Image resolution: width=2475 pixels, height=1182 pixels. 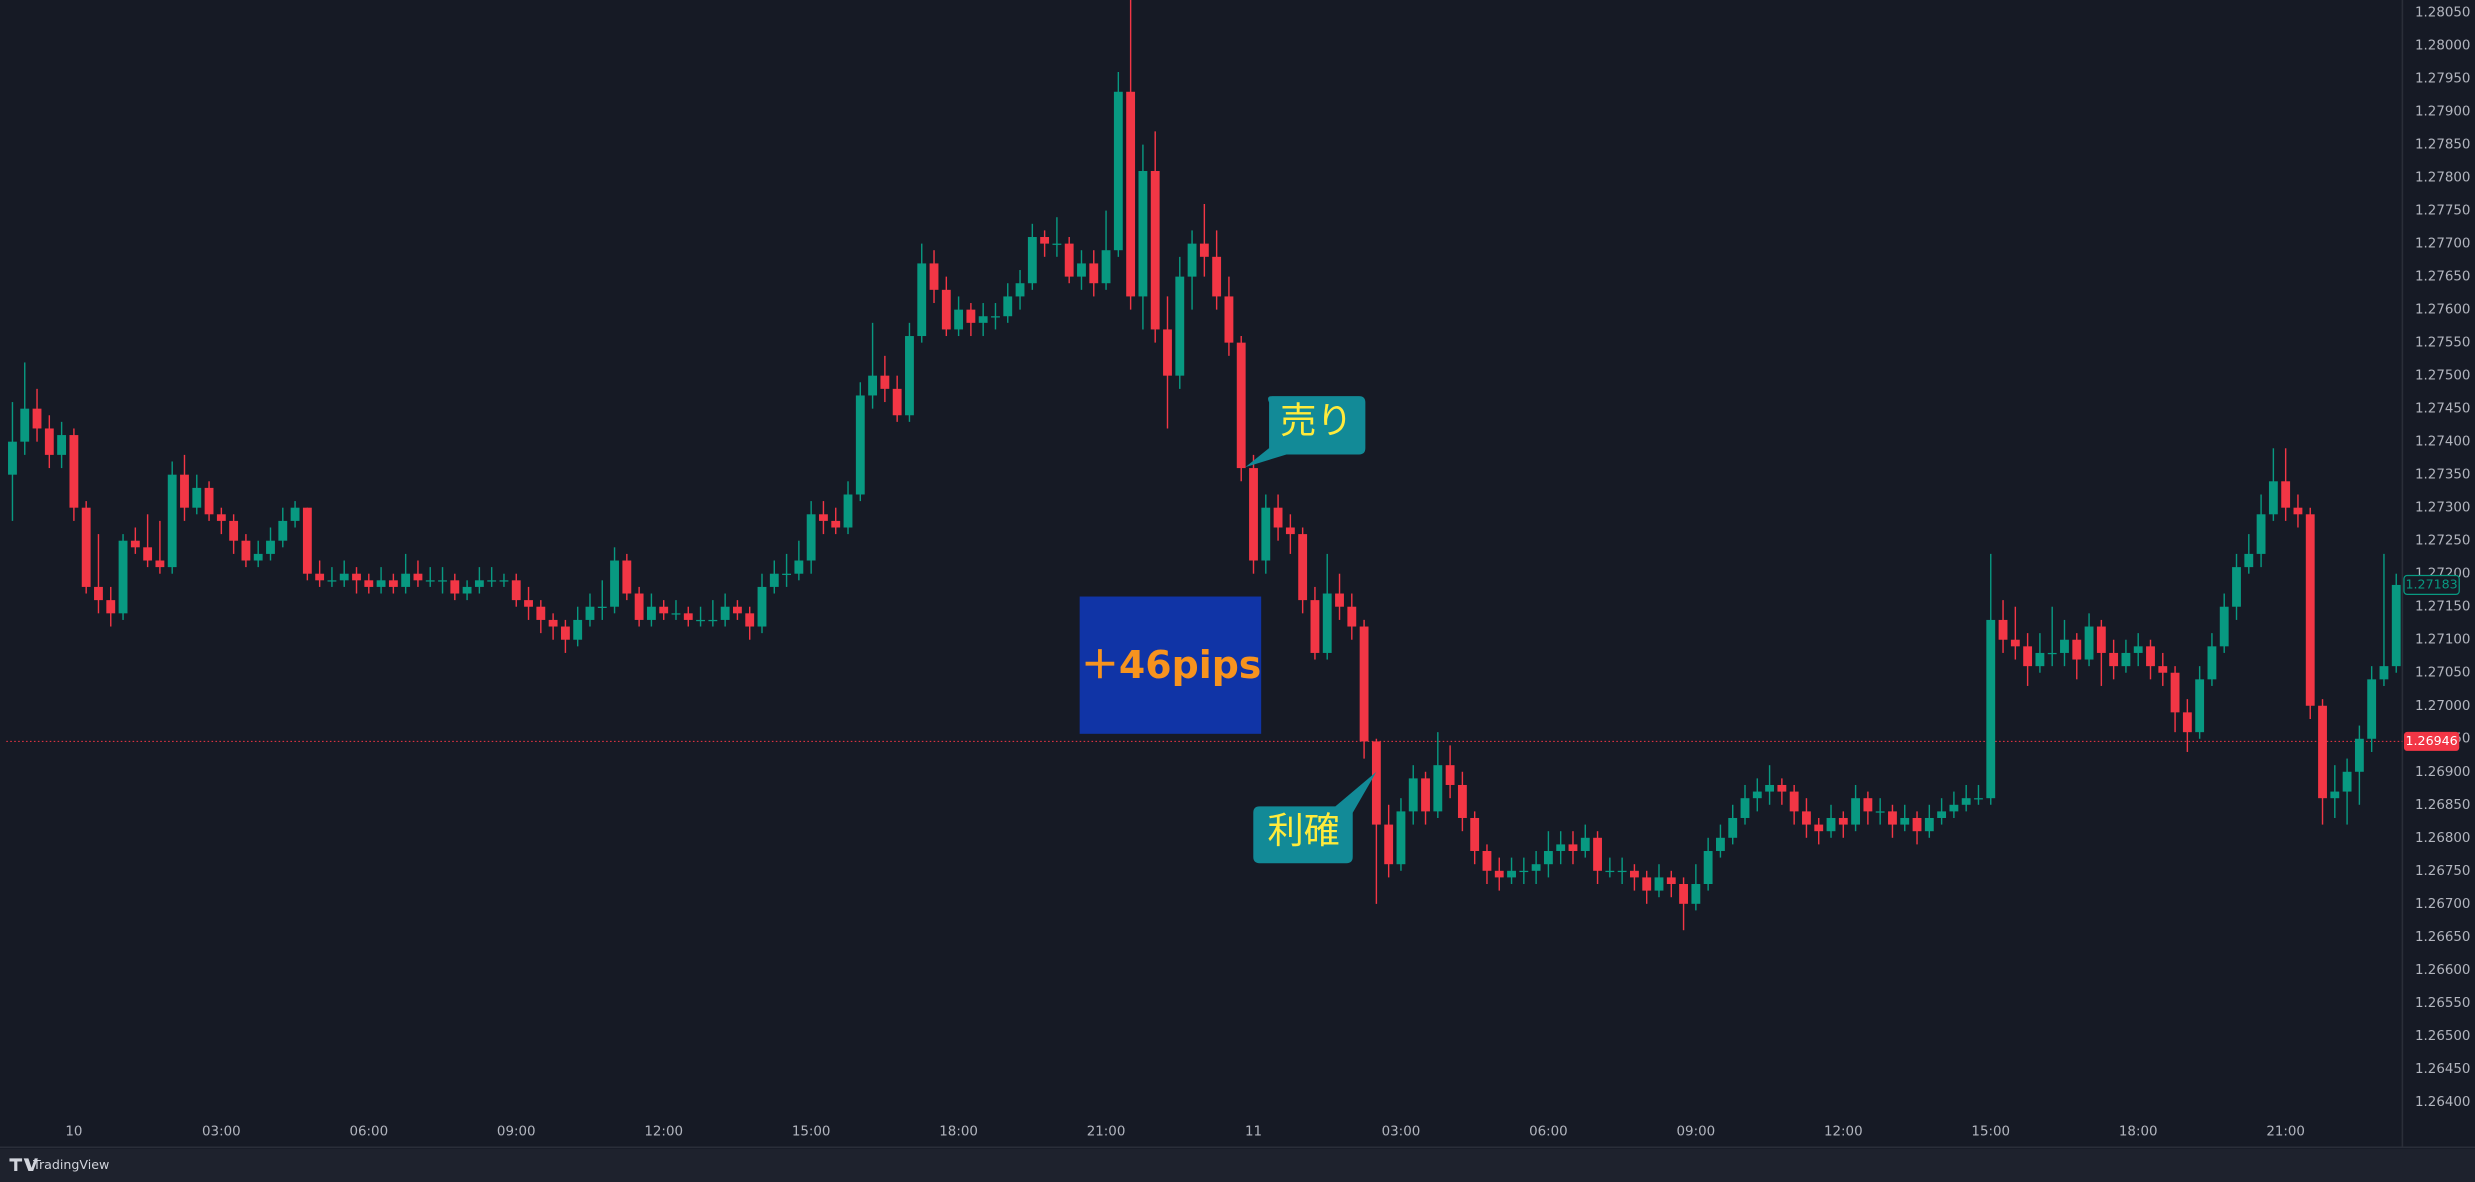 What do you see at coordinates (1303, 830) in the screenshot?
I see `take-profit-label: 利確` at bounding box center [1303, 830].